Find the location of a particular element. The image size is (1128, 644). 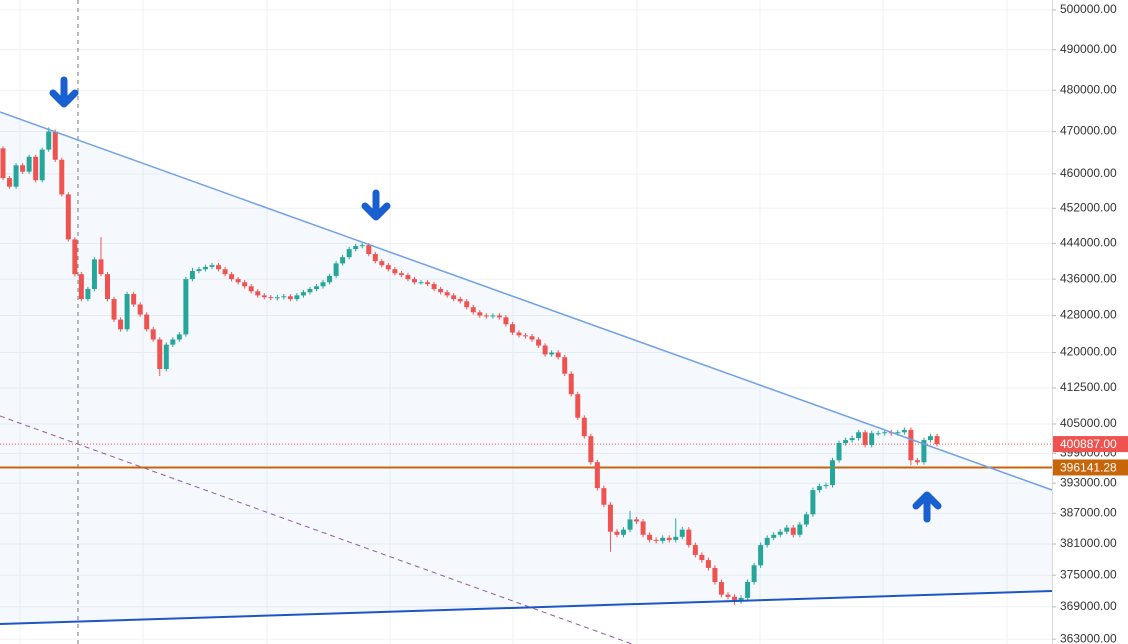

y-tick-label: 375000.00 is located at coordinates (1088, 574).